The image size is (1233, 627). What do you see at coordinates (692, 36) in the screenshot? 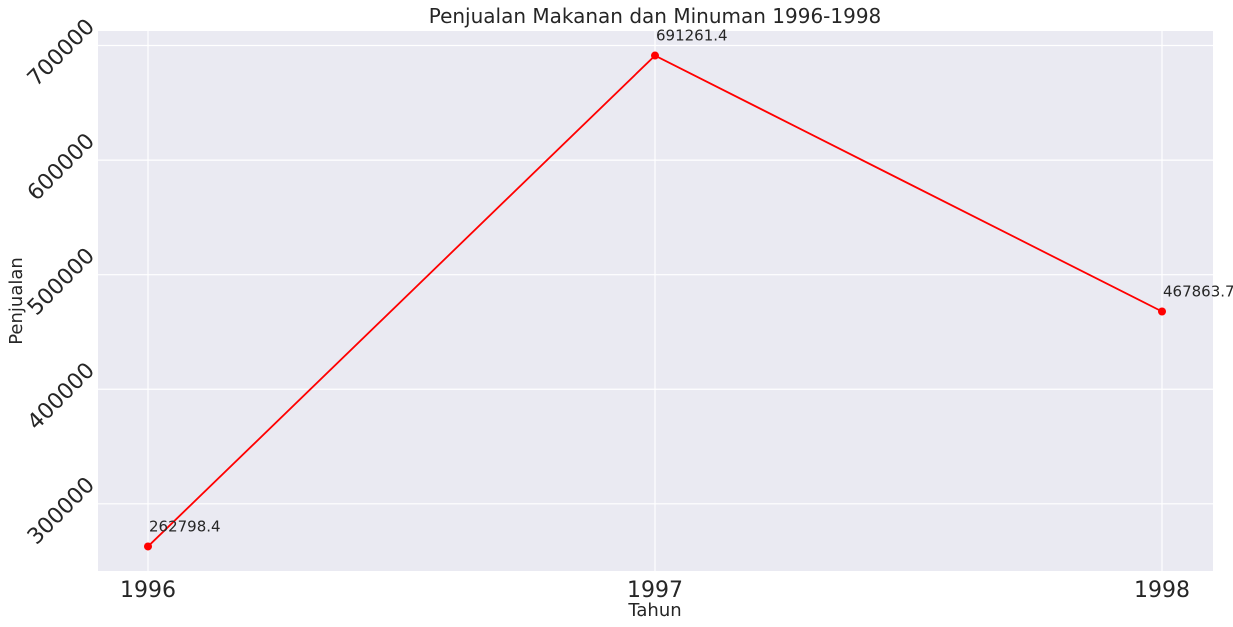
I see `data-label: 691261.4` at bounding box center [692, 36].